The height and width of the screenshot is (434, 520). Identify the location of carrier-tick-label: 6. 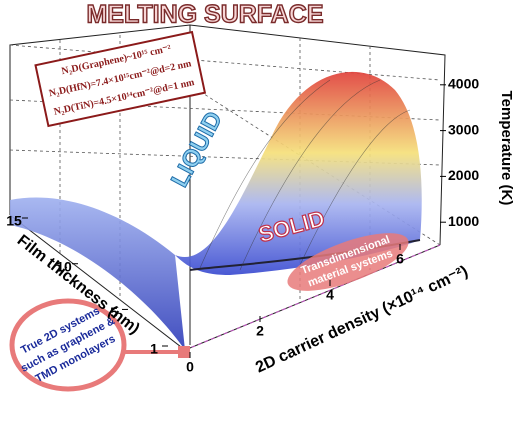
(400, 259).